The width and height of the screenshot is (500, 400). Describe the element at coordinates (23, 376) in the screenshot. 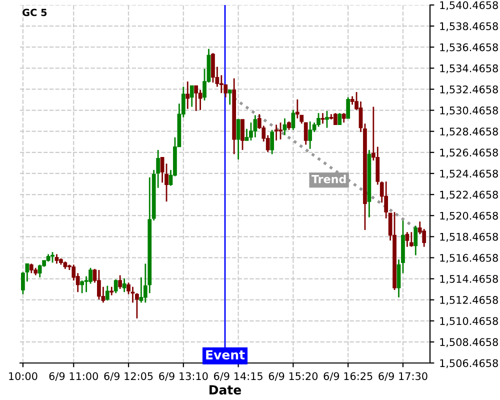

I see `x-tick-label: 10:00` at that location.